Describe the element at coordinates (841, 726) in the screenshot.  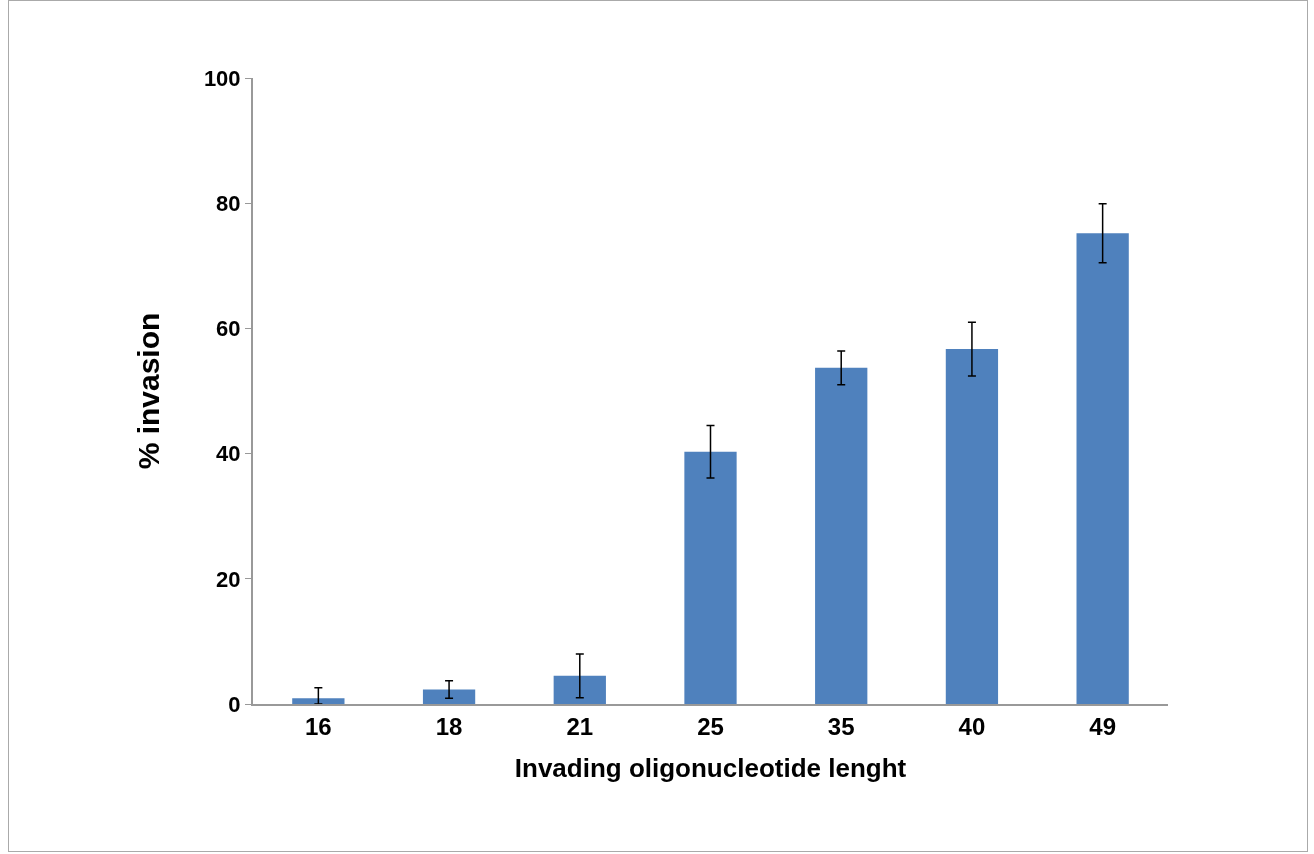
I see `x-tick-label: 35` at that location.